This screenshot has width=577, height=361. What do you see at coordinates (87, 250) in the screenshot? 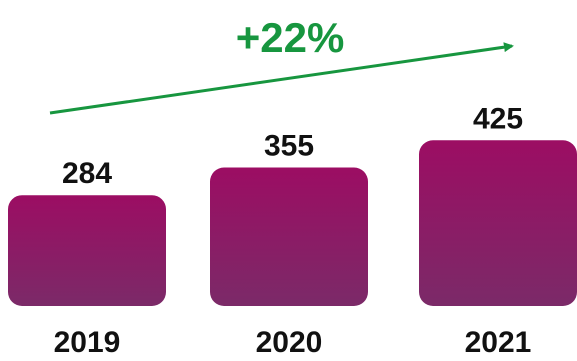
I see `bar-2019` at bounding box center [87, 250].